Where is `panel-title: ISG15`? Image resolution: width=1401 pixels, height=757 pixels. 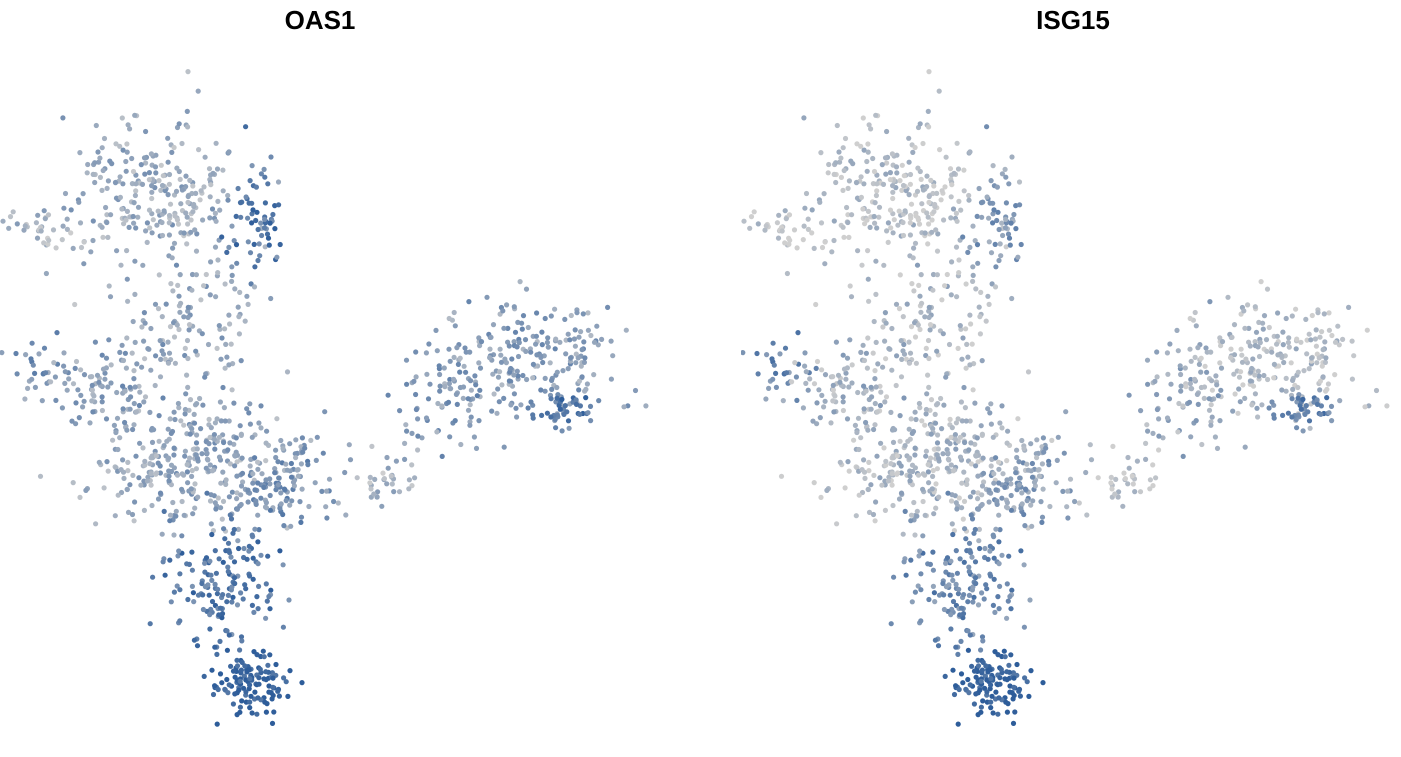 panel-title: ISG15 is located at coordinates (1073, 20).